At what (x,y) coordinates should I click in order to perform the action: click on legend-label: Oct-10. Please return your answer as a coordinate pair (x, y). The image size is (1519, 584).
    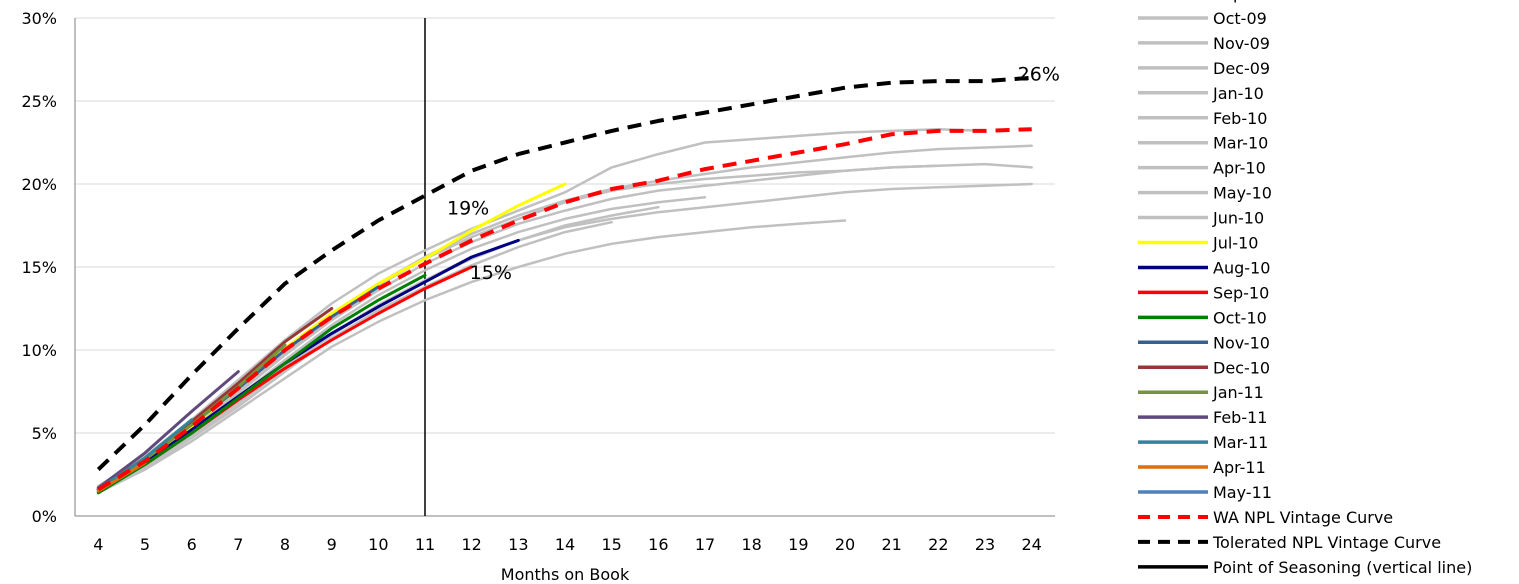
    Looking at the image, I should click on (1240, 317).